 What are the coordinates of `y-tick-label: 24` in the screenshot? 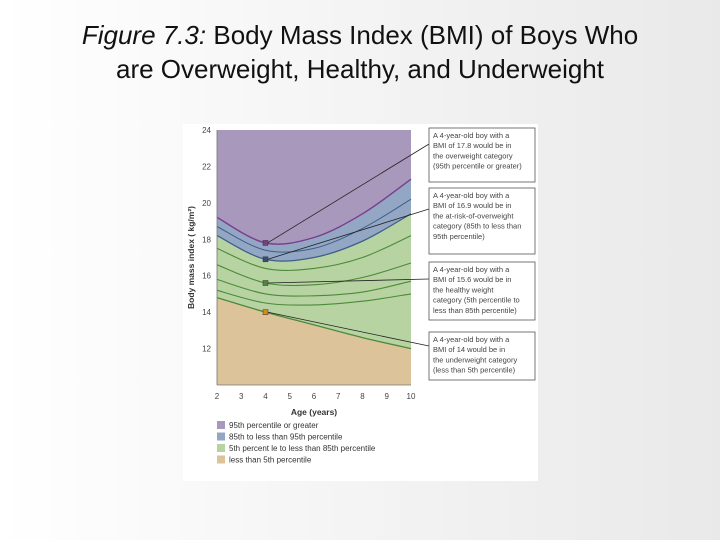 It's located at (206, 130).